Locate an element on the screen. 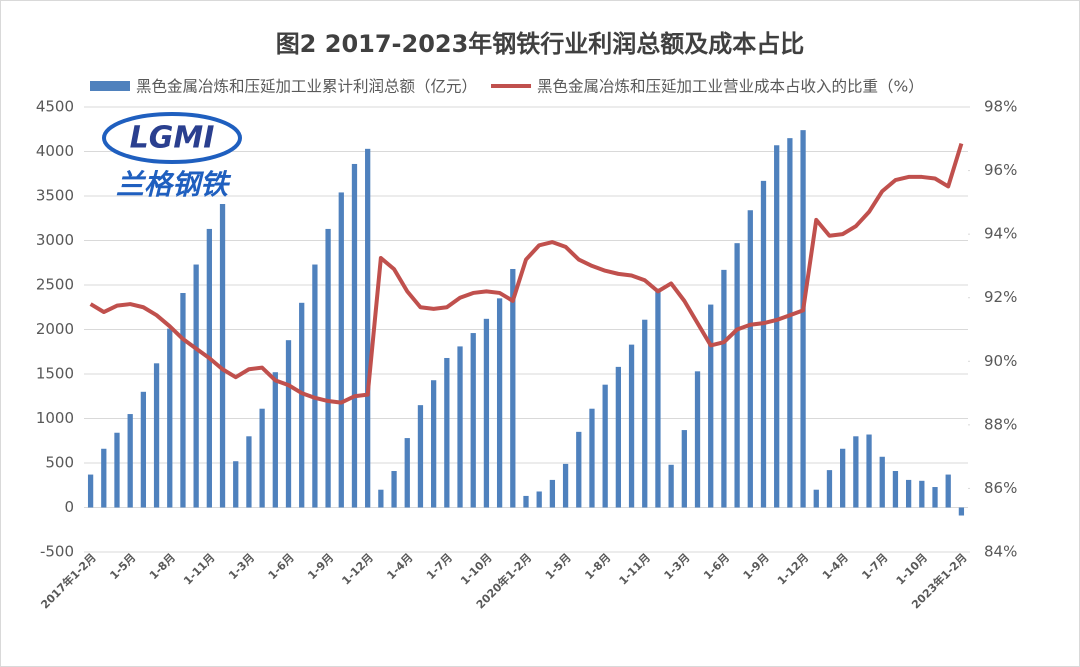 Image resolution: width=1080 pixels, height=667 pixels. y2-tick-label: 96% is located at coordinates (1000, 170).